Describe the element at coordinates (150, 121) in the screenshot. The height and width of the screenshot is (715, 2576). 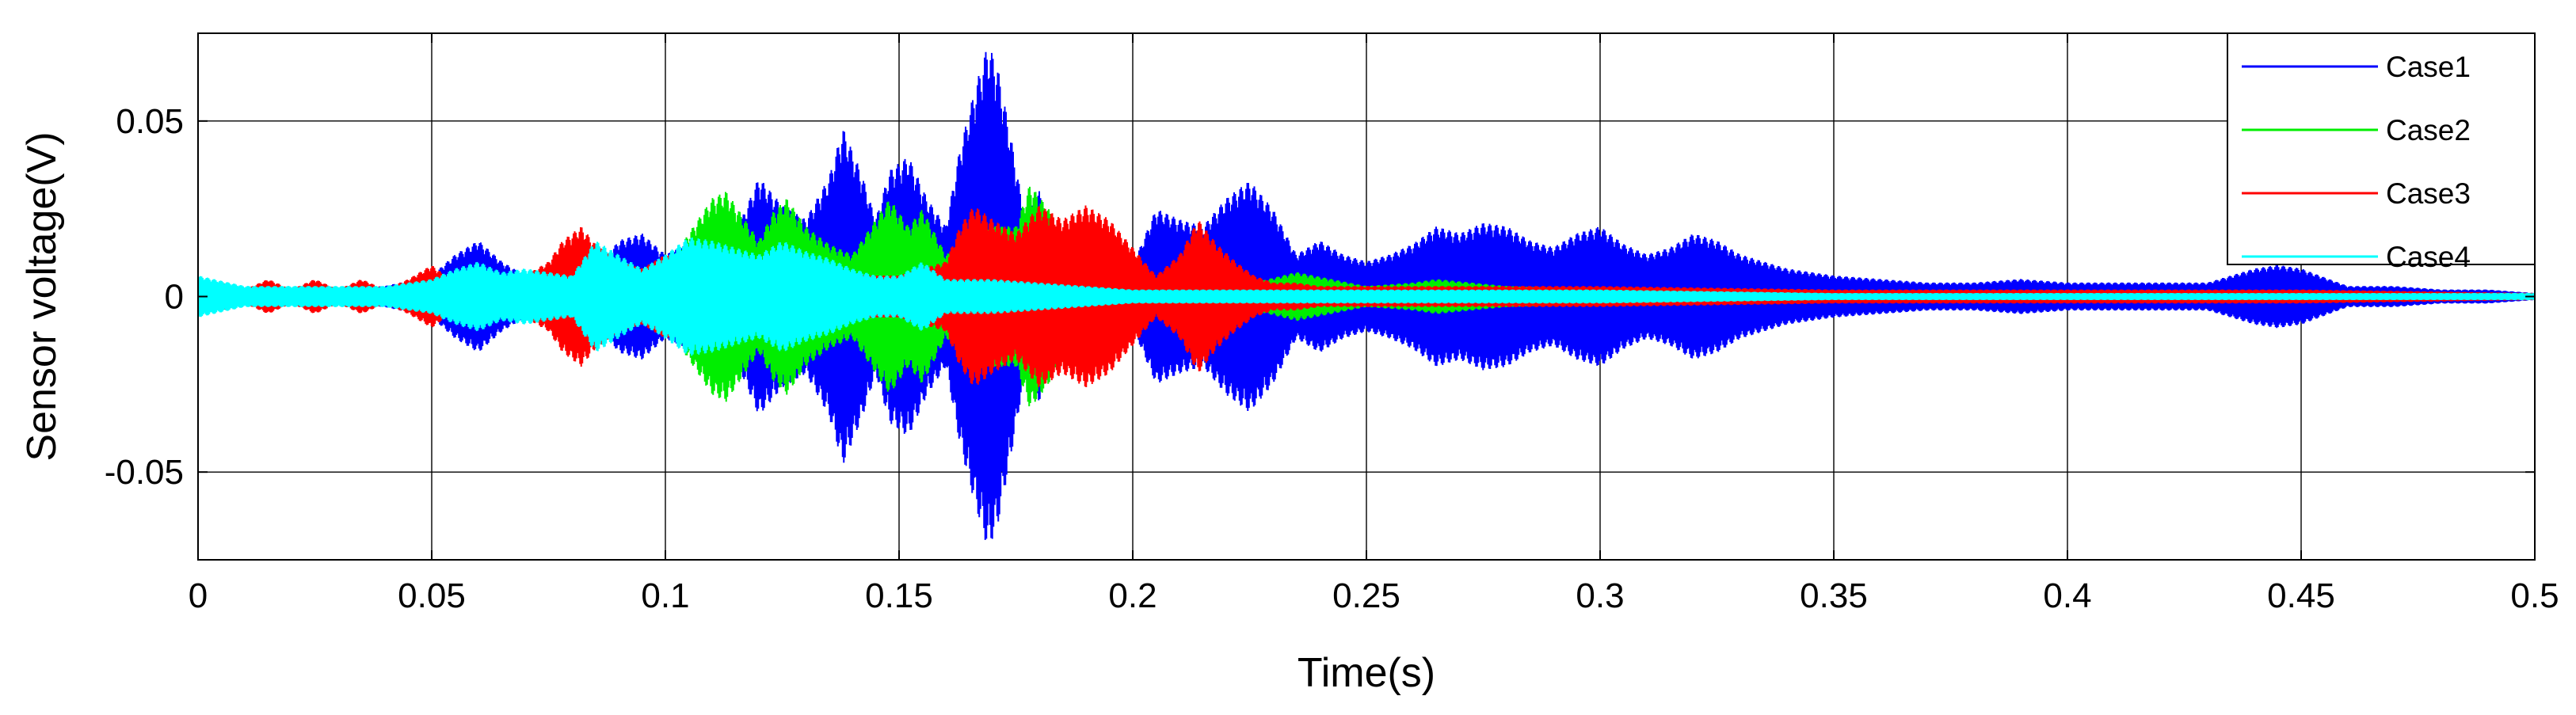
I see `y-tick-label: 0.05` at that location.